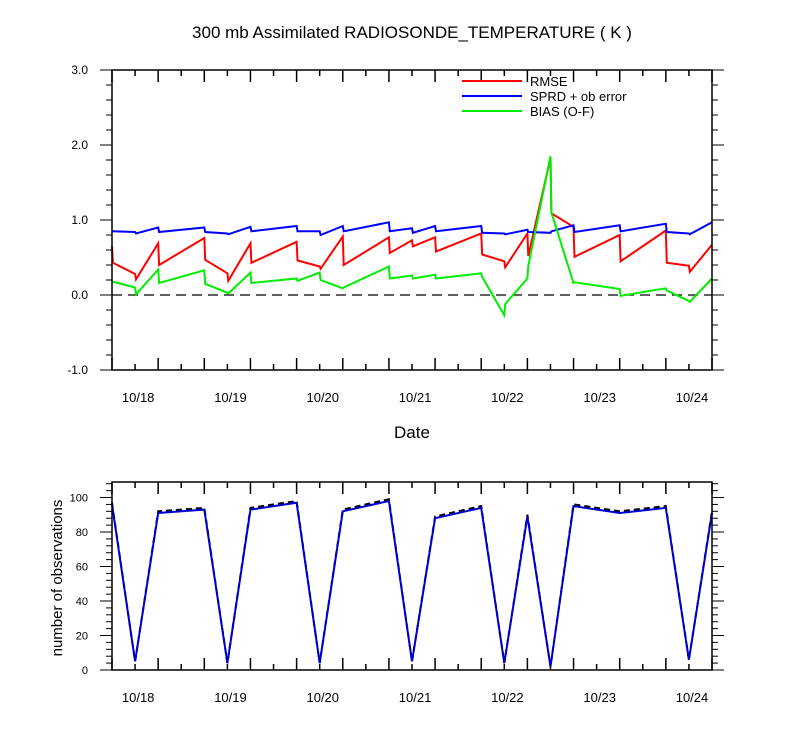  What do you see at coordinates (77, 370) in the screenshot?
I see `y-tick-label: -1.0` at bounding box center [77, 370].